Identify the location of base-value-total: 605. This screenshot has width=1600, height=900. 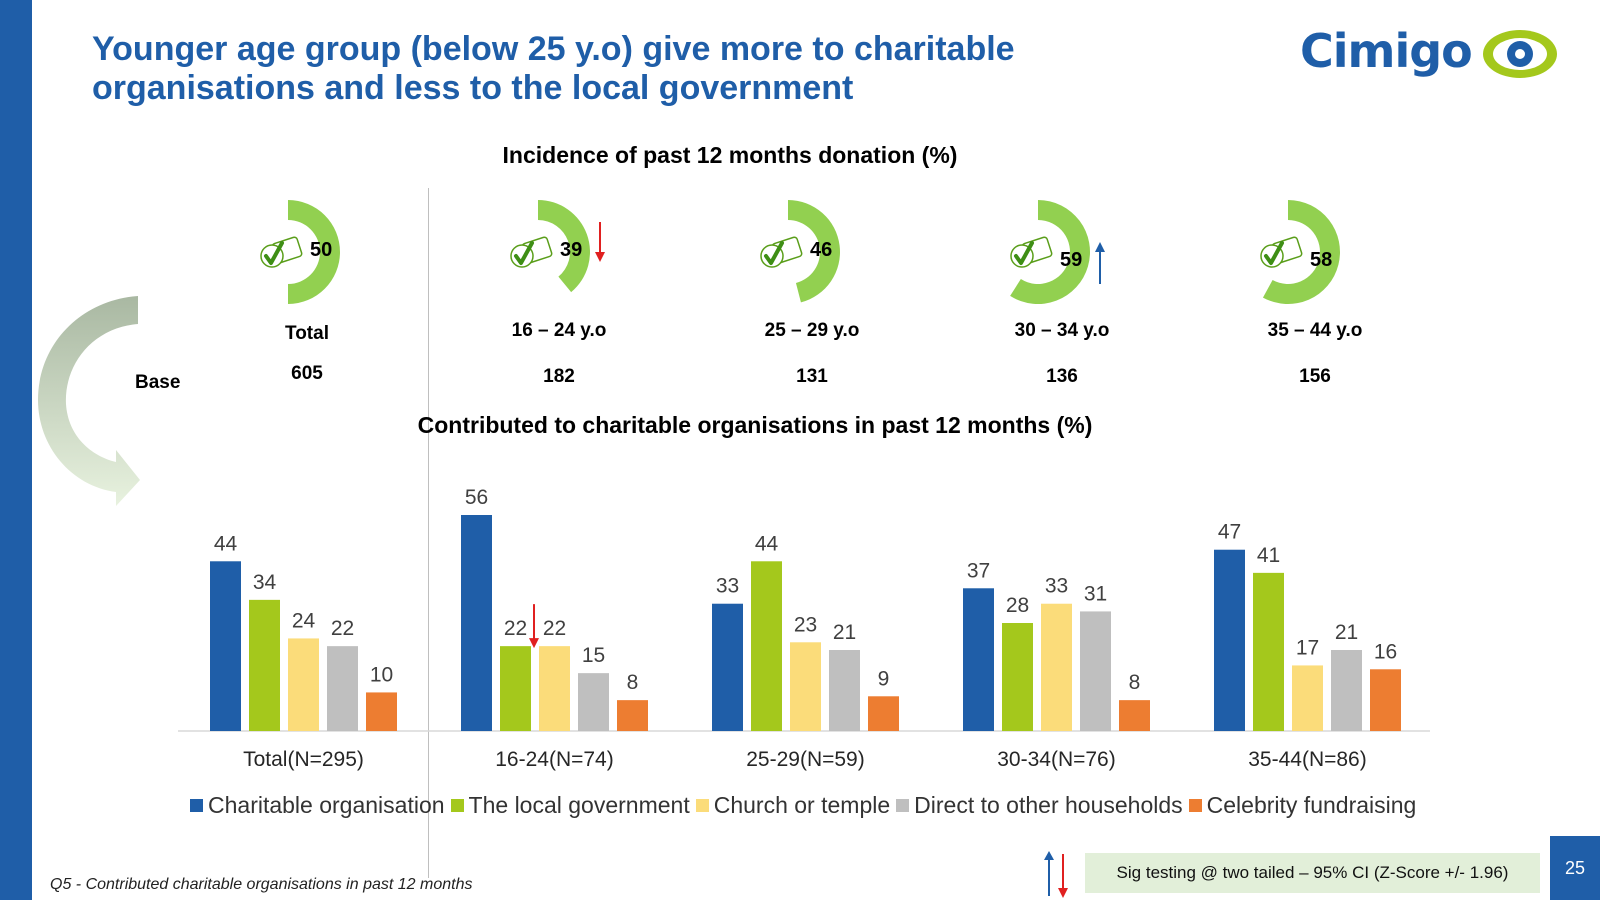
(307, 373).